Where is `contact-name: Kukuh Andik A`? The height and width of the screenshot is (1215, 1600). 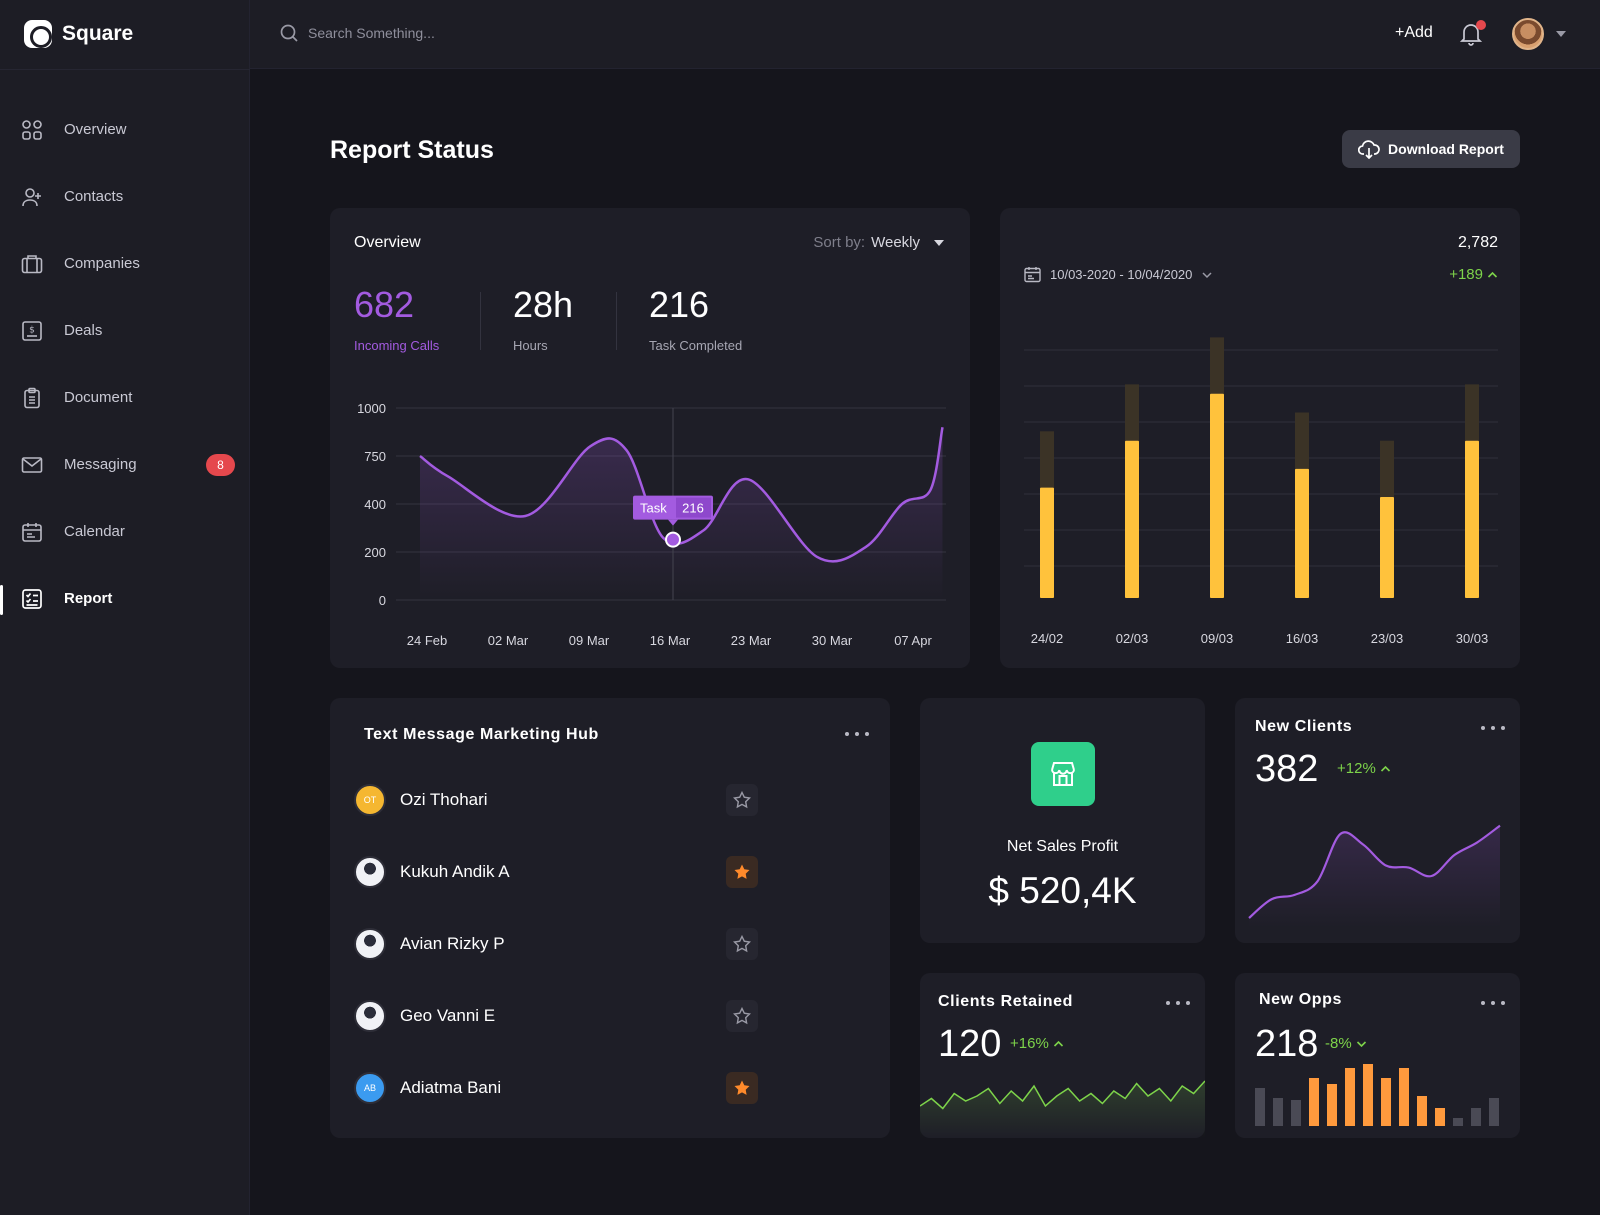 contact-name: Kukuh Andik A is located at coordinates (455, 871).